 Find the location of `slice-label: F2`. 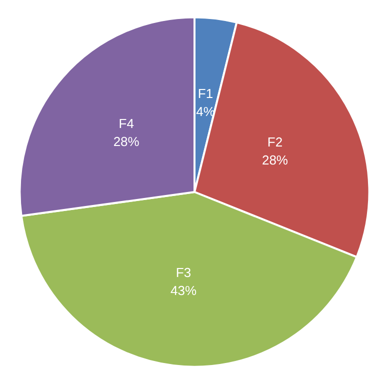

slice-label: F2 is located at coordinates (275, 142).